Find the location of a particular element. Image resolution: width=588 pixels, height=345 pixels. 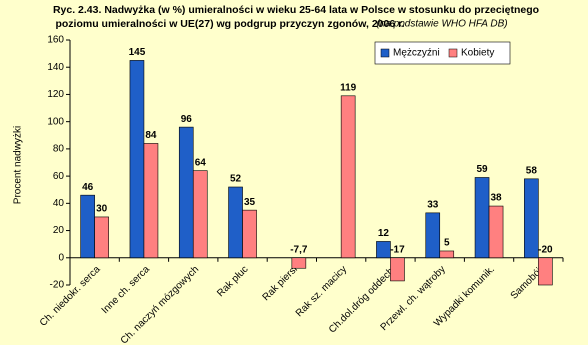

y-tick-label: 60 is located at coordinates (59, 176).